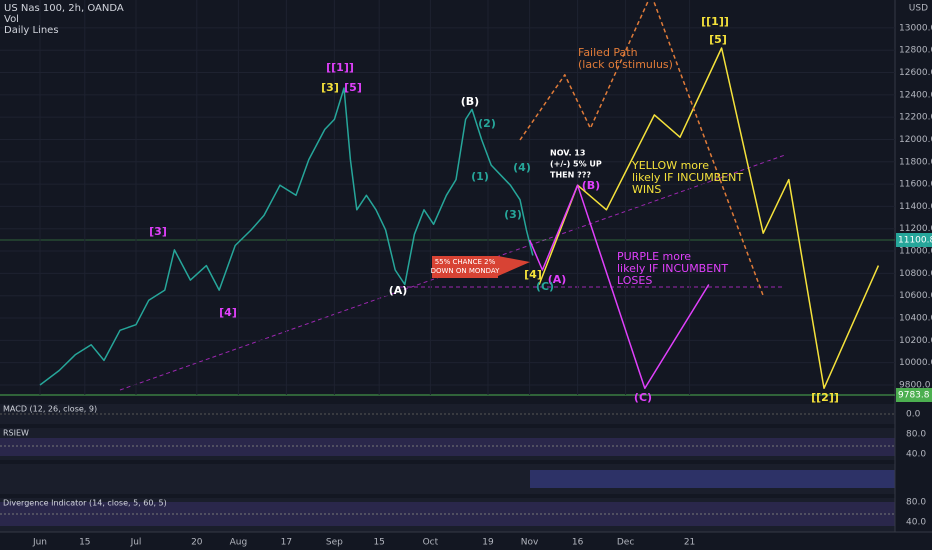 The width and height of the screenshot is (932, 550). What do you see at coordinates (567, 153) in the screenshot?
I see `note: NOV. 13` at bounding box center [567, 153].